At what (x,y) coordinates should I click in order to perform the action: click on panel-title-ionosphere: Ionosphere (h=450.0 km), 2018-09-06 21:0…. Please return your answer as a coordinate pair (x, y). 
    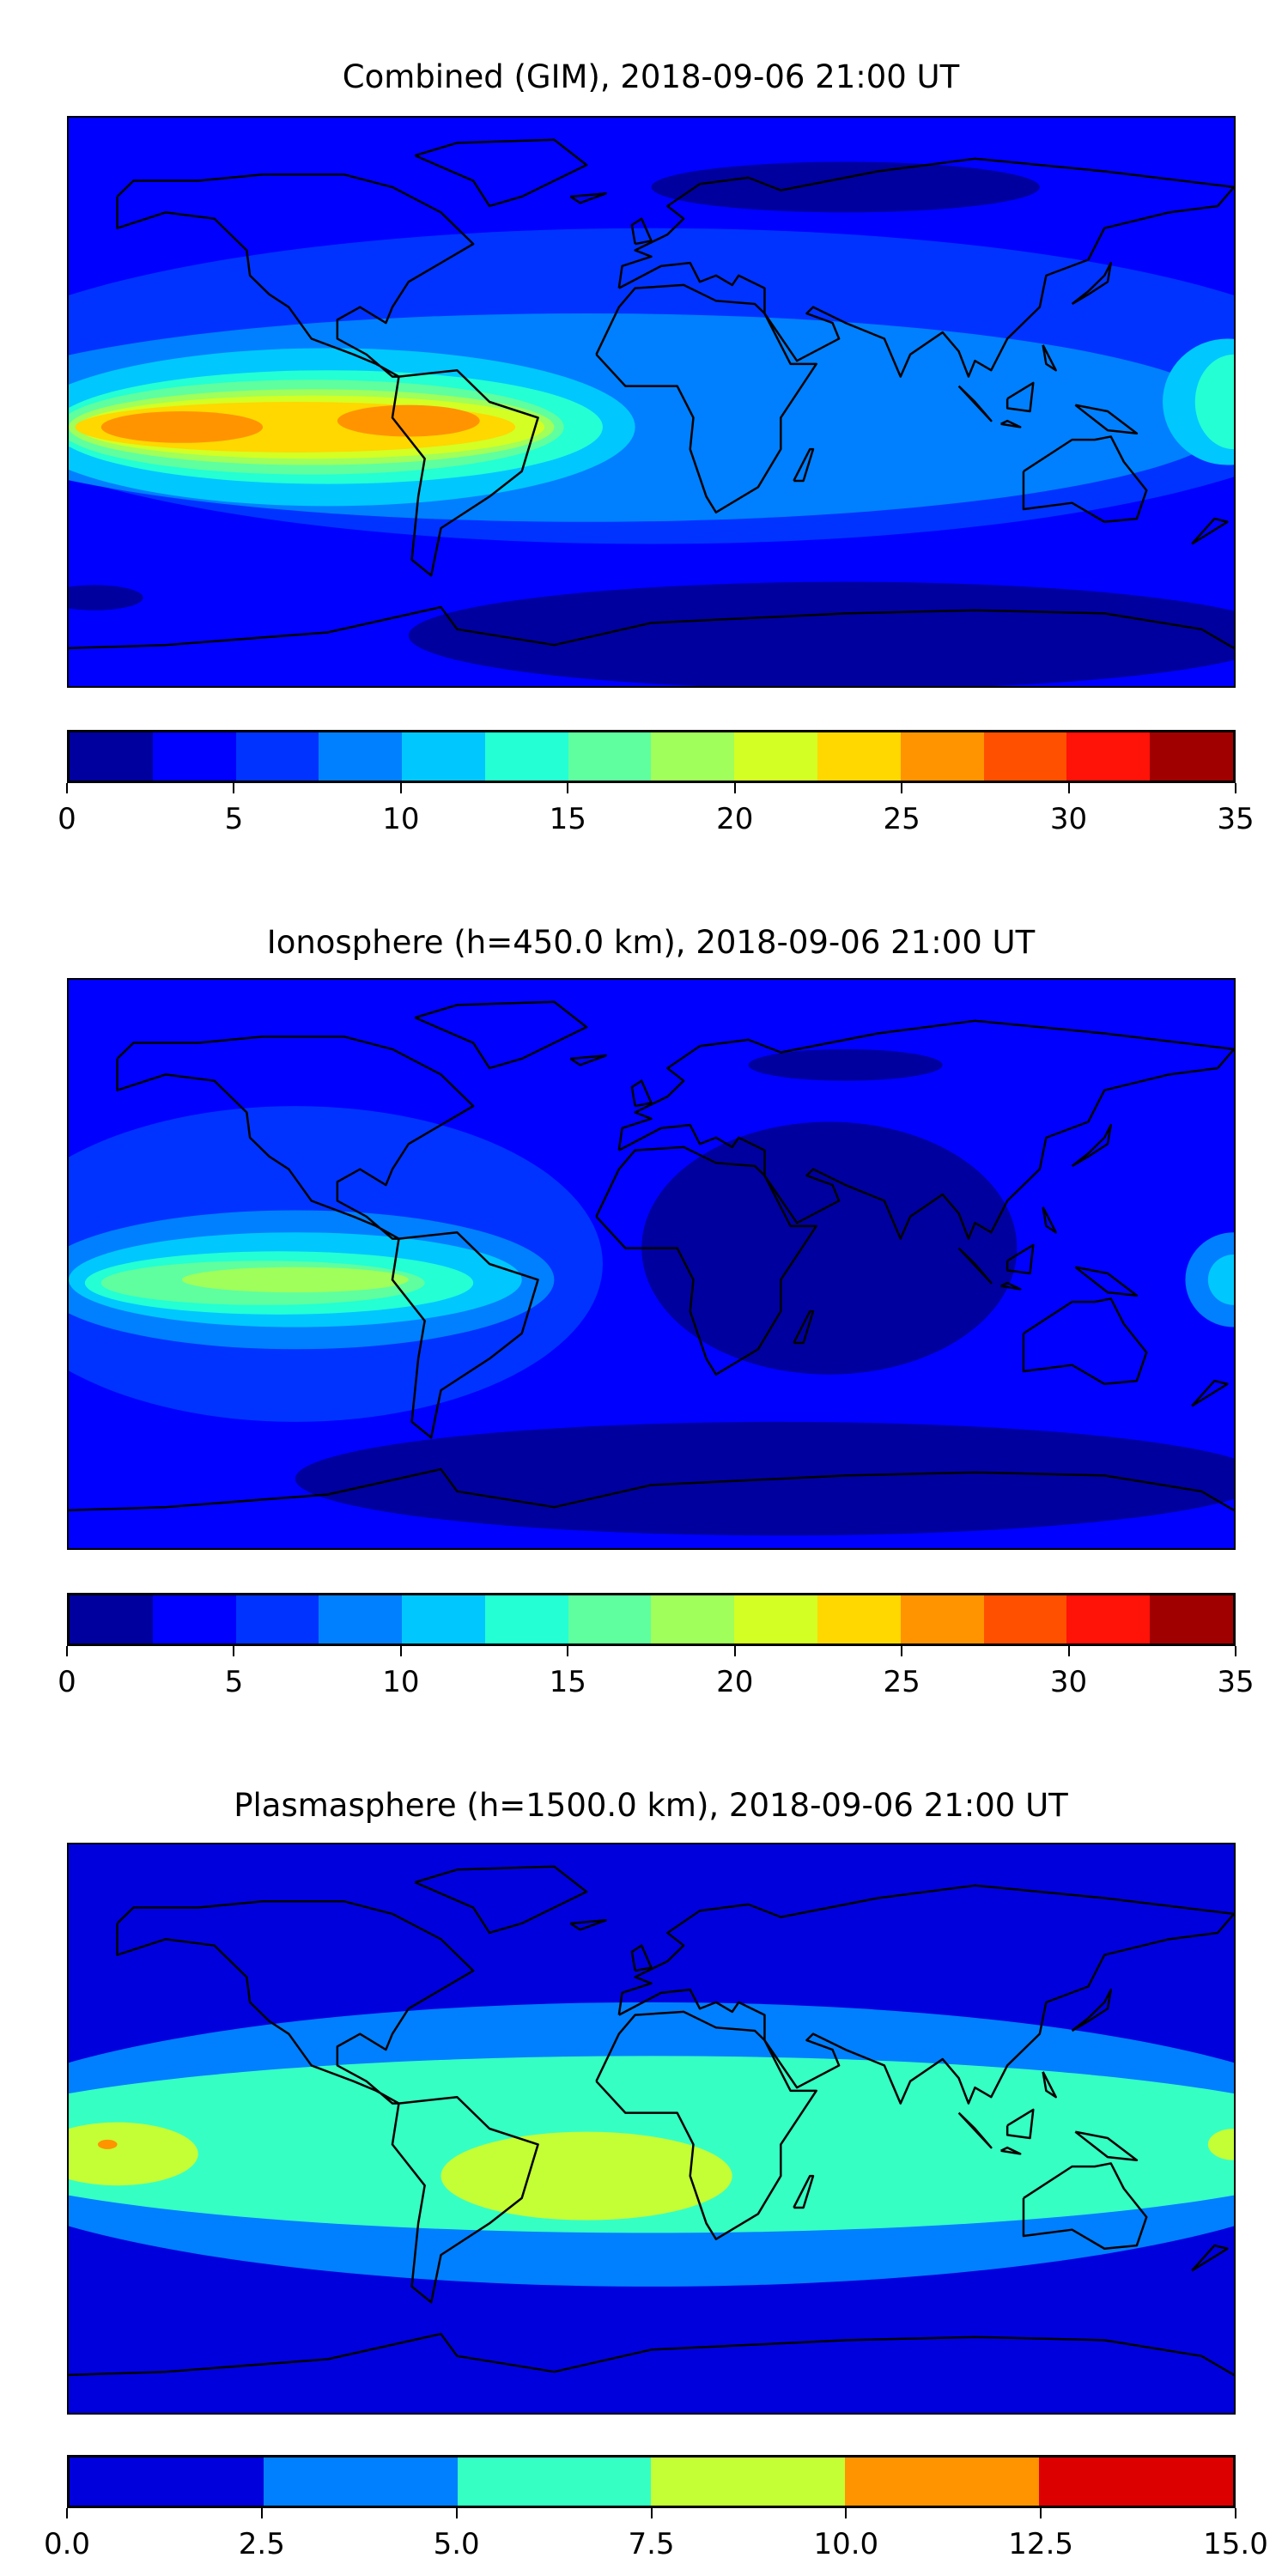
    Looking at the image, I should click on (651, 943).